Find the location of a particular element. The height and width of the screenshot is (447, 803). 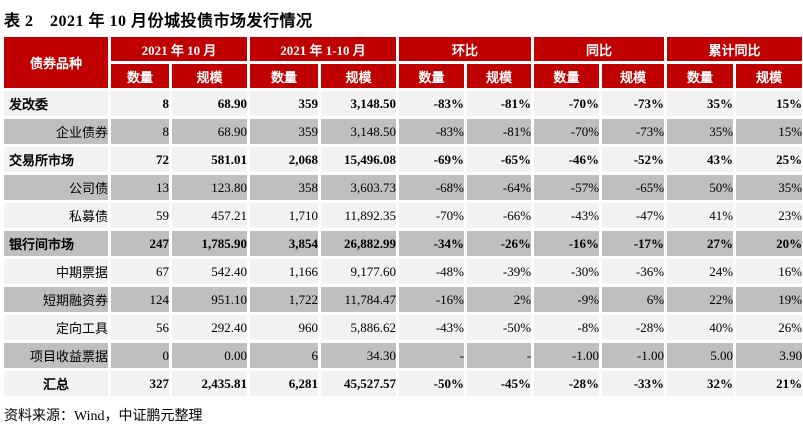

row-label: 私募债 is located at coordinates (56, 215).